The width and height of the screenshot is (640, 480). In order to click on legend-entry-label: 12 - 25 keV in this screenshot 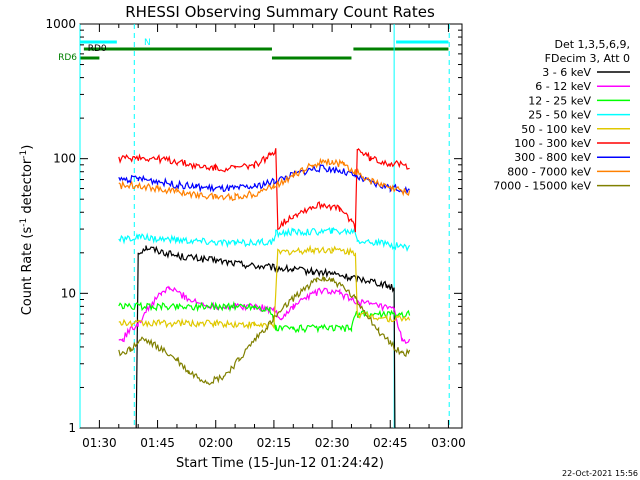, I will do `click(559, 100)`.